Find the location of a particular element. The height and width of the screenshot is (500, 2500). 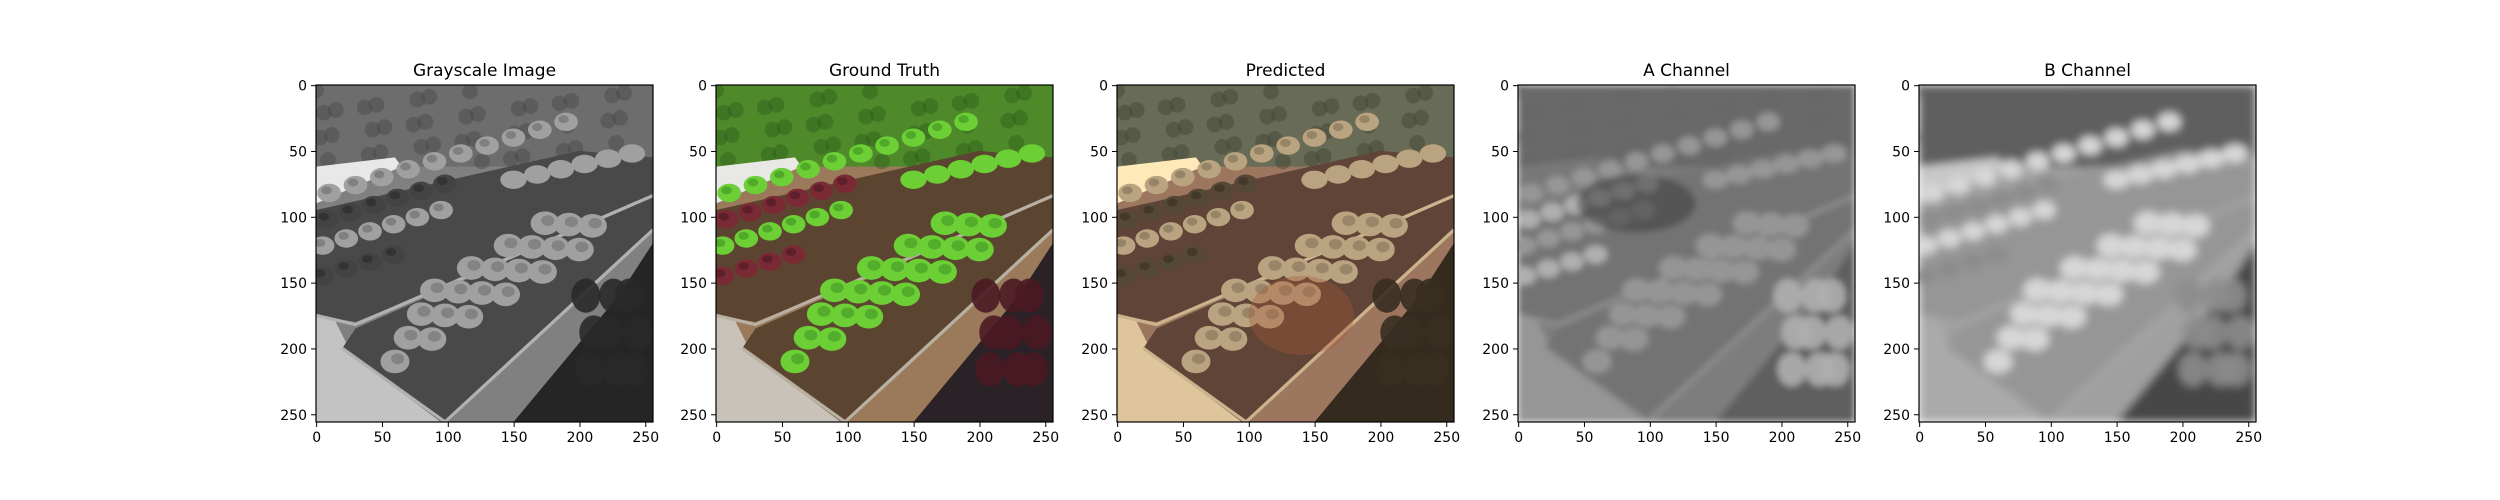

photo-a-channel-map is located at coordinates (1686, 253).